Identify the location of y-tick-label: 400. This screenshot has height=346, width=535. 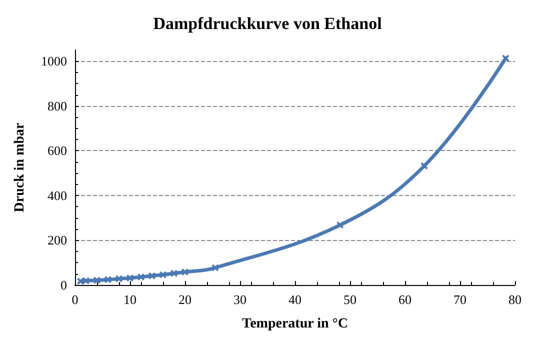
(57, 195).